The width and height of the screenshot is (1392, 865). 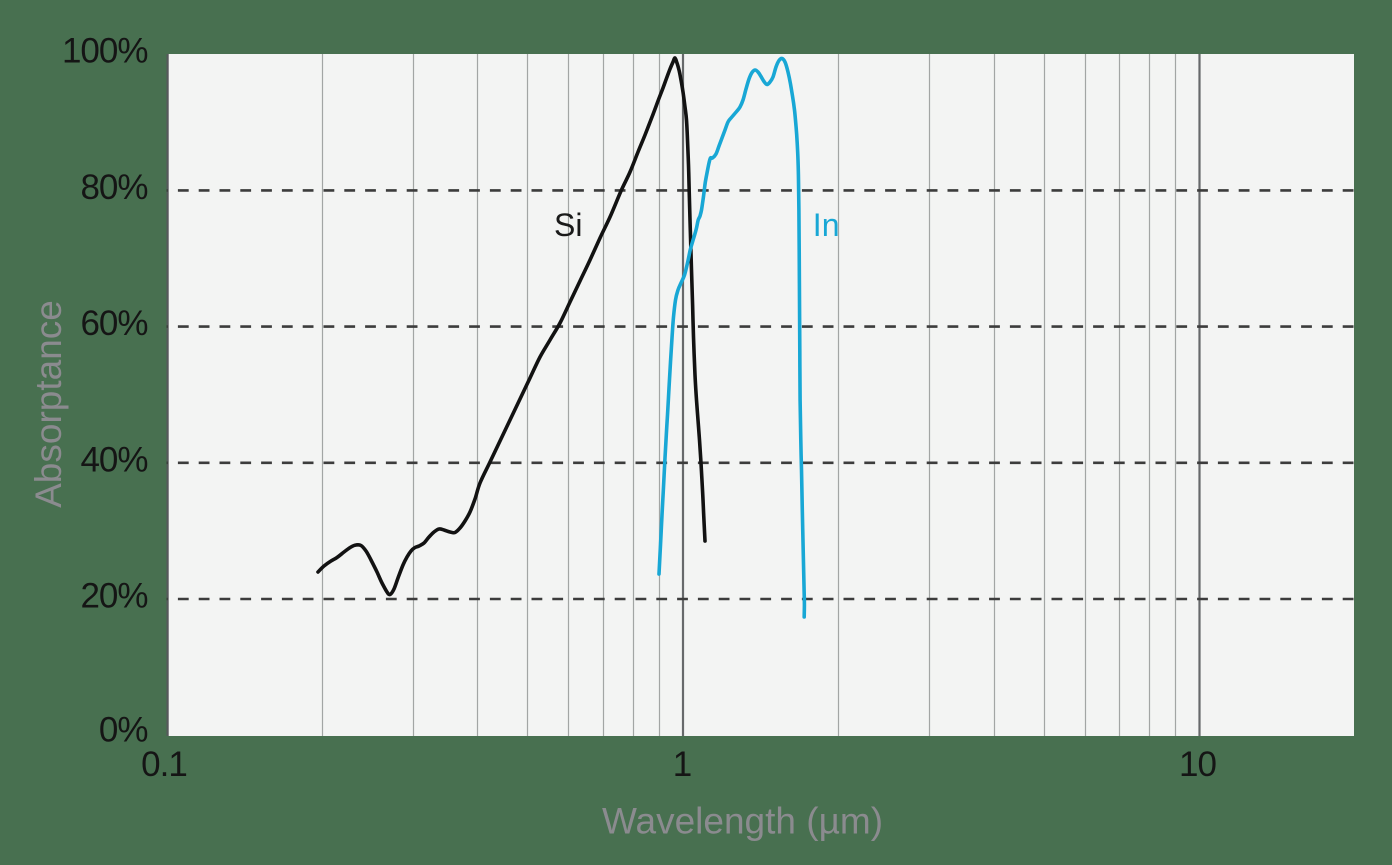 I want to click on svg-text: 60%, so click(x=113, y=323).